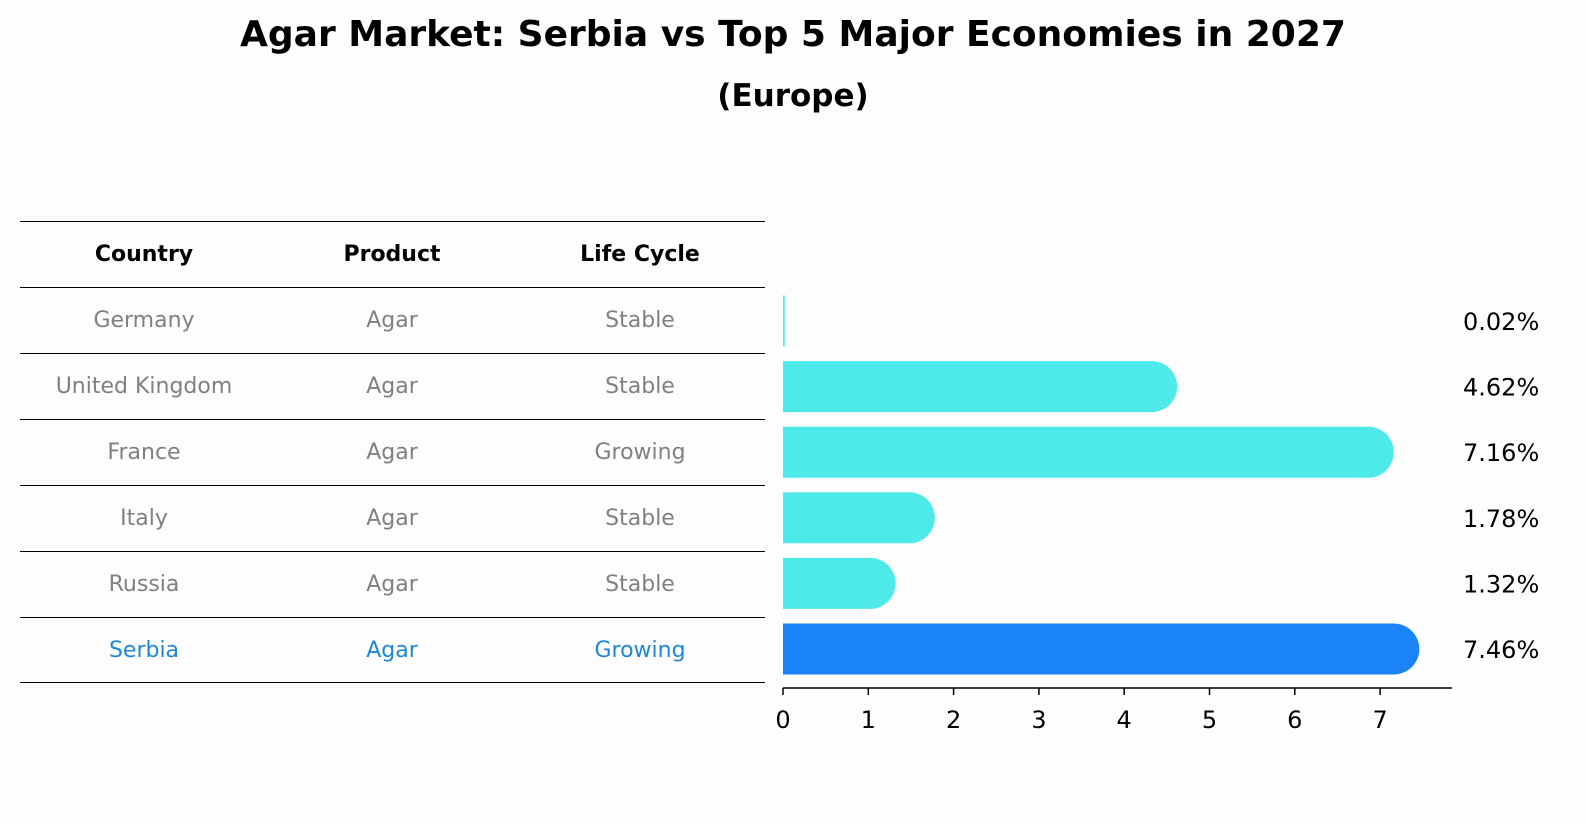 This screenshot has height=823, width=1586. I want to click on data-label: 7.16%, so click(1501, 453).